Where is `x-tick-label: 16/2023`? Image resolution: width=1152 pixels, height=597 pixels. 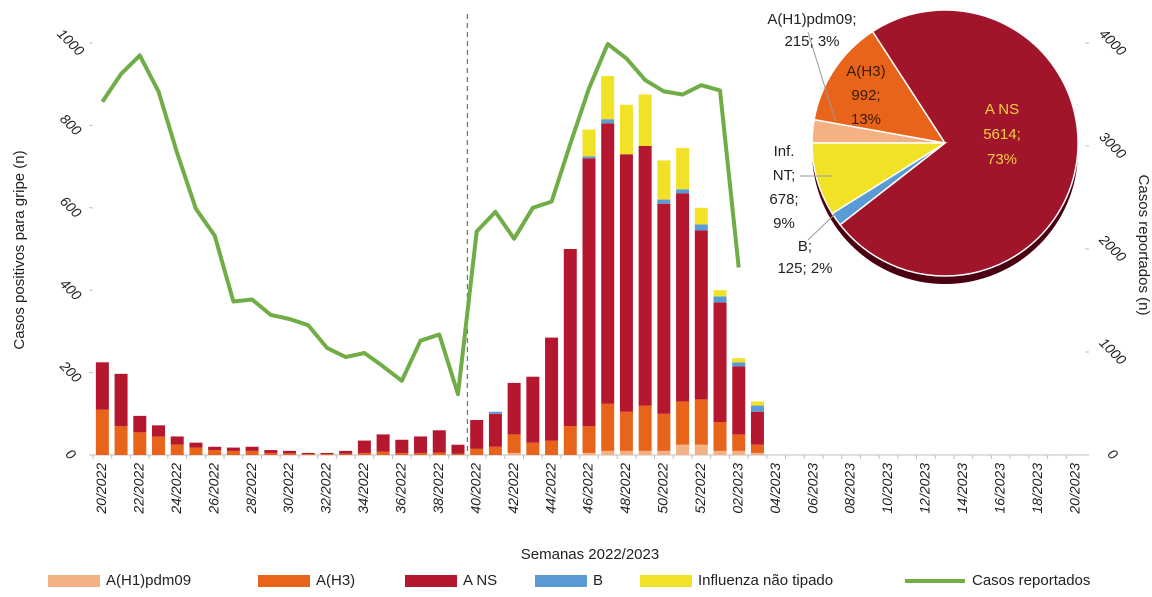
x-tick-label: 16/2023 is located at coordinates (999, 488).